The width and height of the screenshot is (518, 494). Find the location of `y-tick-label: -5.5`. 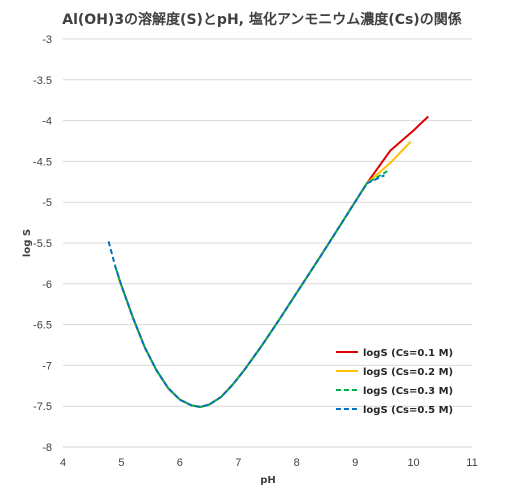

y-tick-label: -5.5 is located at coordinates (42, 244).